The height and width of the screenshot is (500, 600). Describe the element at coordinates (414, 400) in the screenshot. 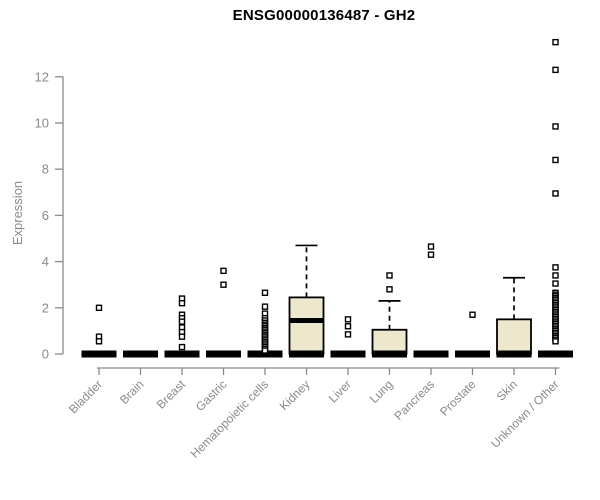

I see `x-tick-label-pancreas: Pancreas` at that location.